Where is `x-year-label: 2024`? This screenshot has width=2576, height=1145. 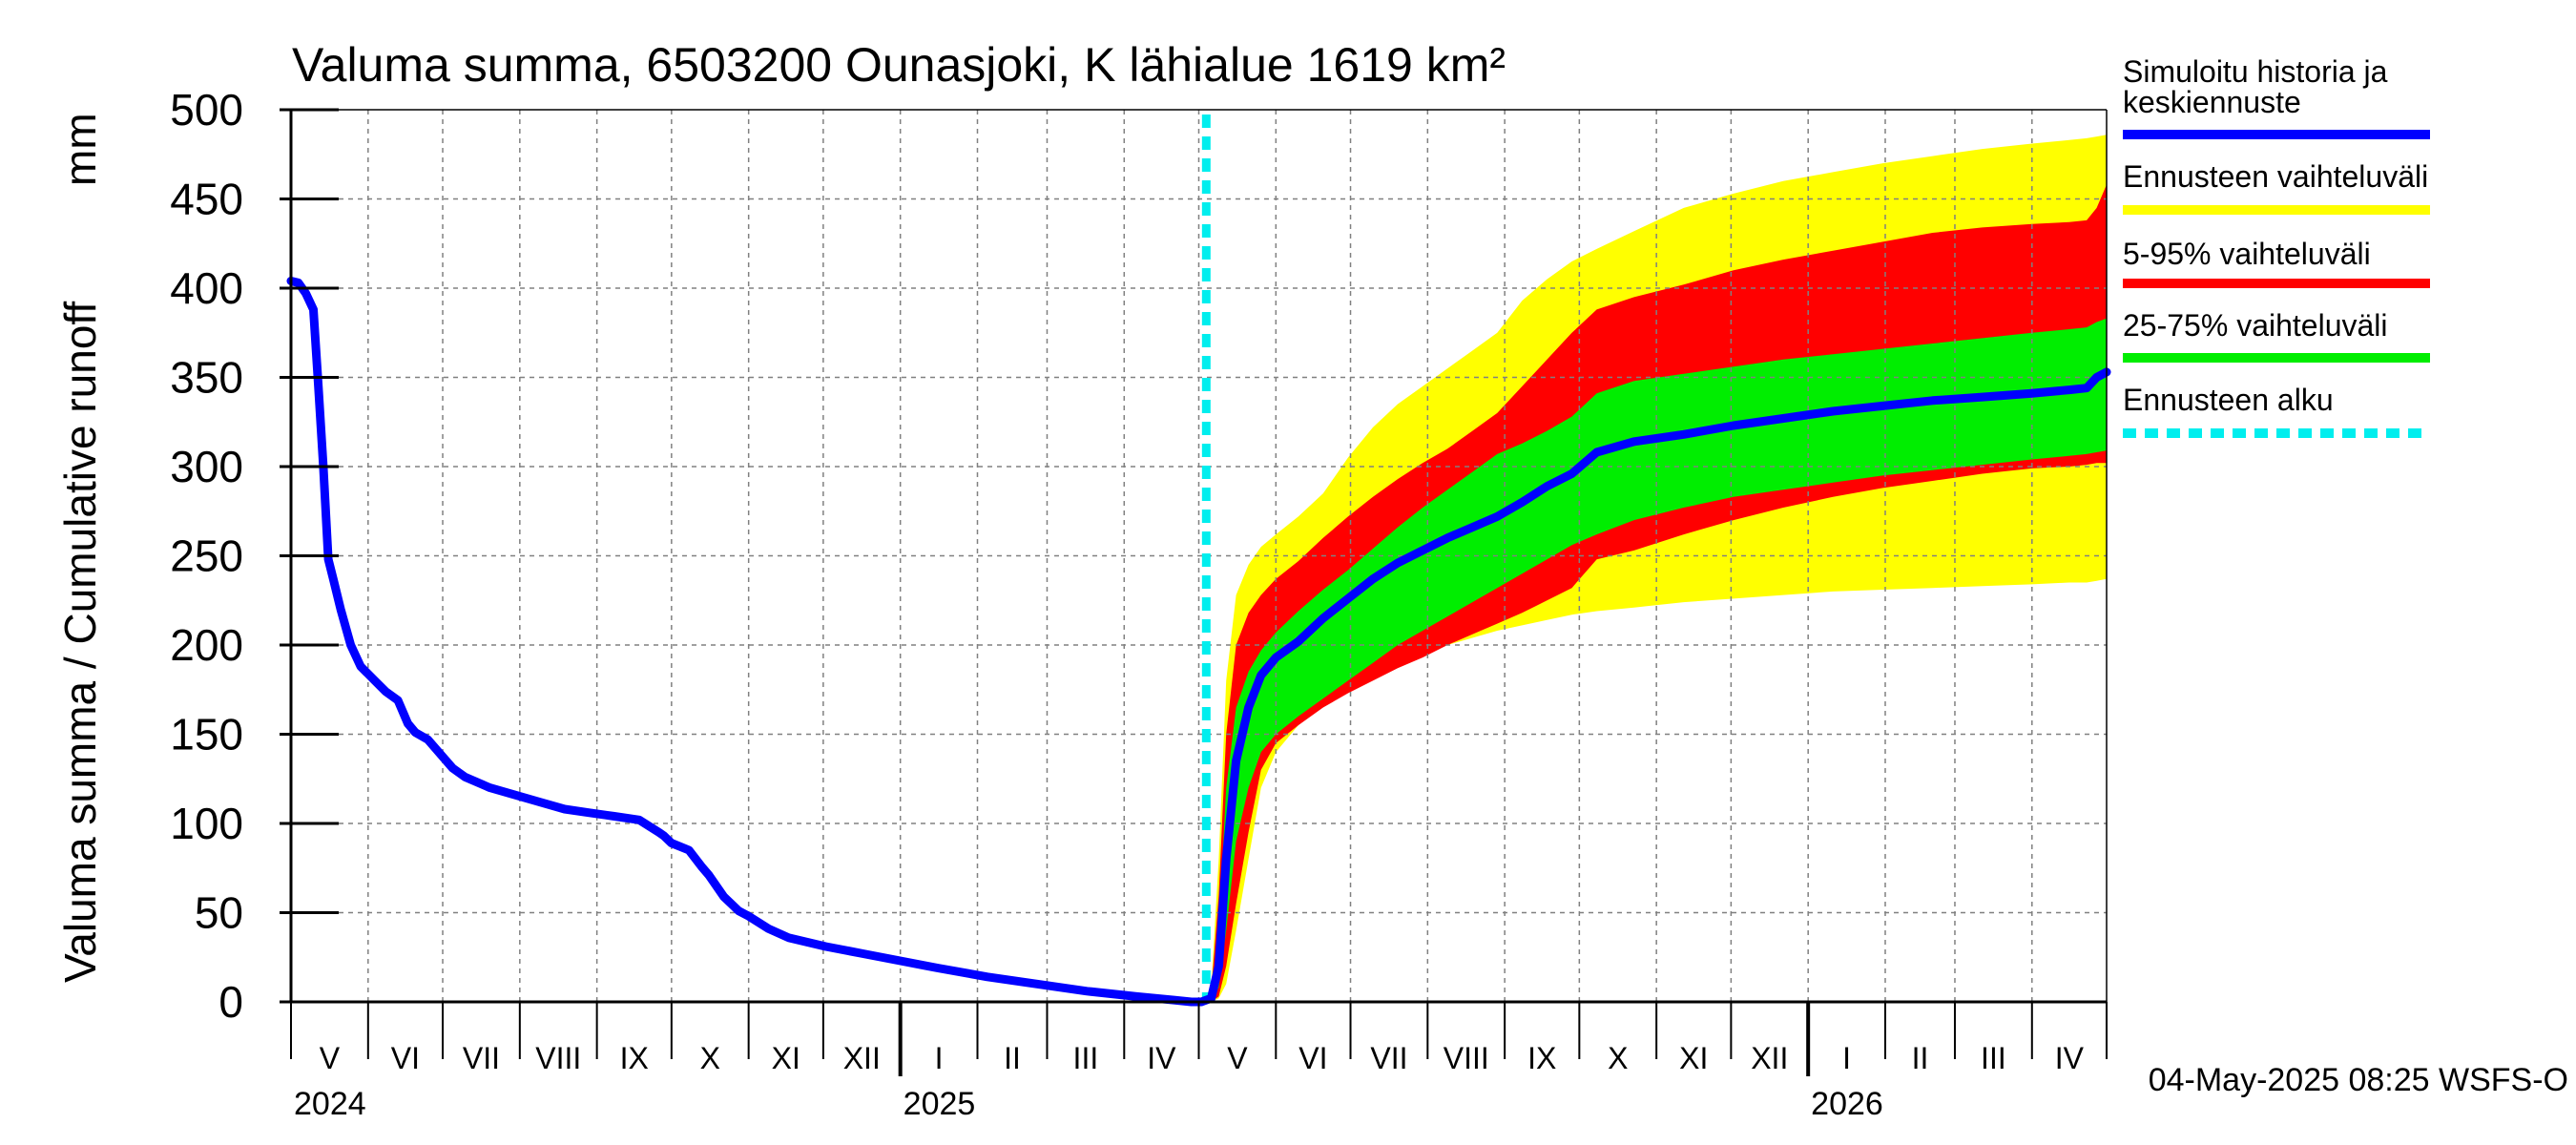 x-year-label: 2024 is located at coordinates (330, 1104).